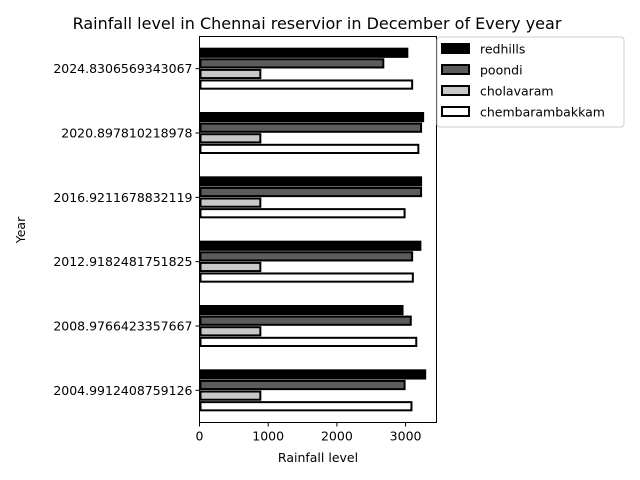 The height and width of the screenshot is (480, 640). What do you see at coordinates (122, 390) in the screenshot?
I see `y-tick-label-0: 2004.9912408759126` at bounding box center [122, 390].